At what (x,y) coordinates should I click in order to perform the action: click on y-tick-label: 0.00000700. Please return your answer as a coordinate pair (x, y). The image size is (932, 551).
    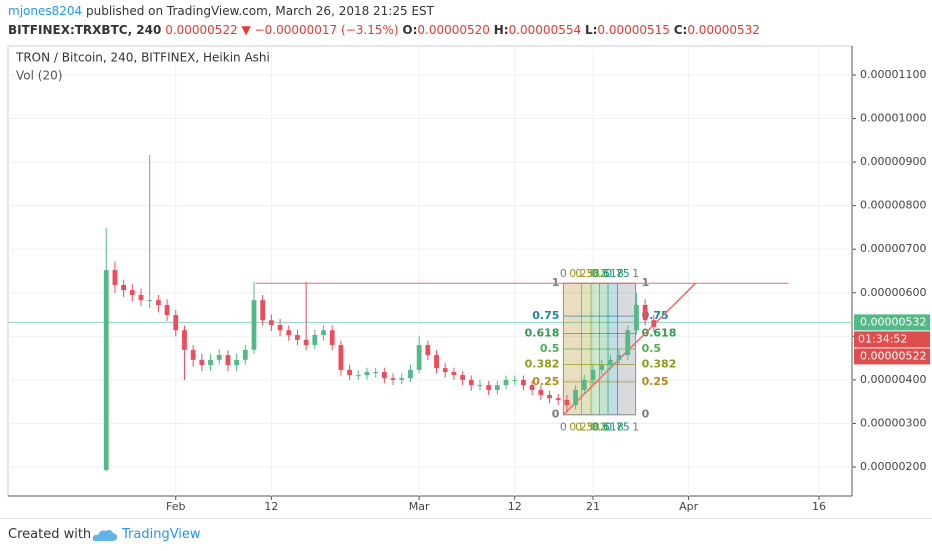
    Looking at the image, I should click on (893, 248).